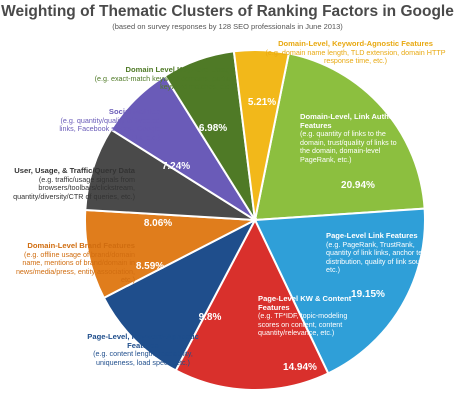 The width and height of the screenshot is (455, 400). I want to click on slice-value-label: 20.94%, so click(358, 185).